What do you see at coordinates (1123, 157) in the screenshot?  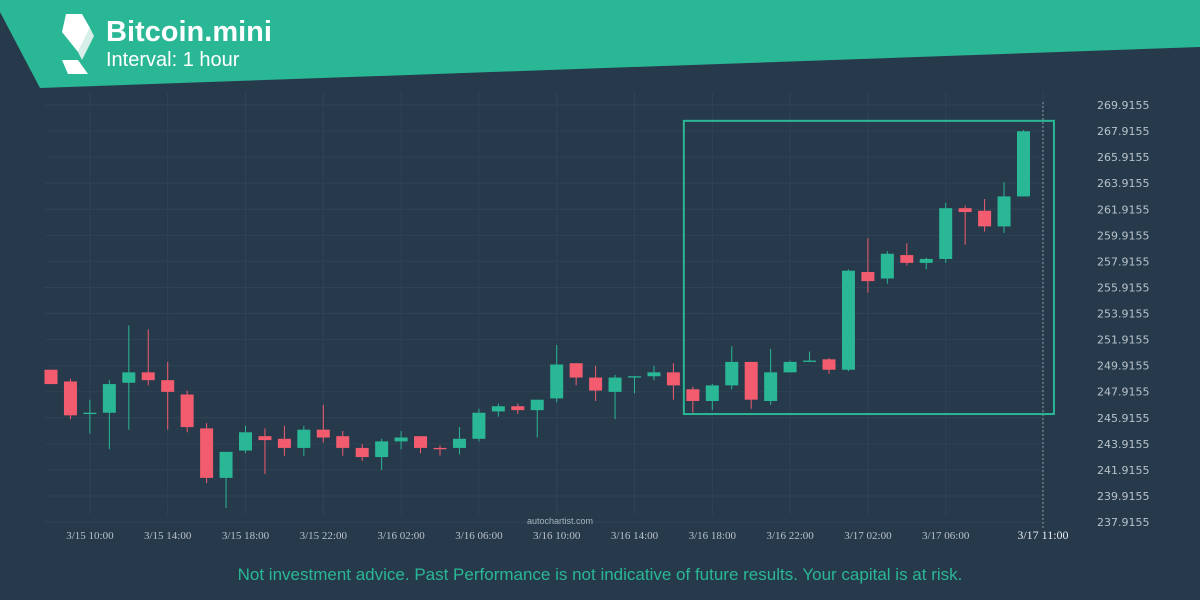 I see `y-tick-label: 265.9155` at bounding box center [1123, 157].